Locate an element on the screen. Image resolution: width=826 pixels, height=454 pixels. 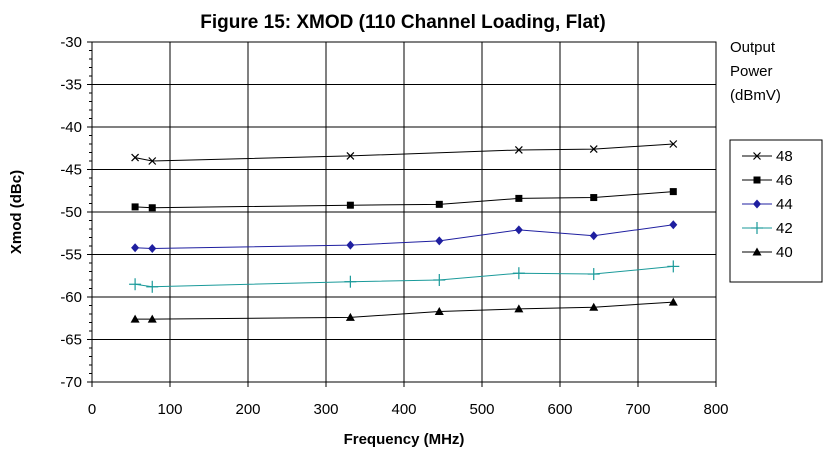
y-axis: -30 -35 -40 -45 -50 -55 -60 -65 -70 is located at coordinates (76, 212).